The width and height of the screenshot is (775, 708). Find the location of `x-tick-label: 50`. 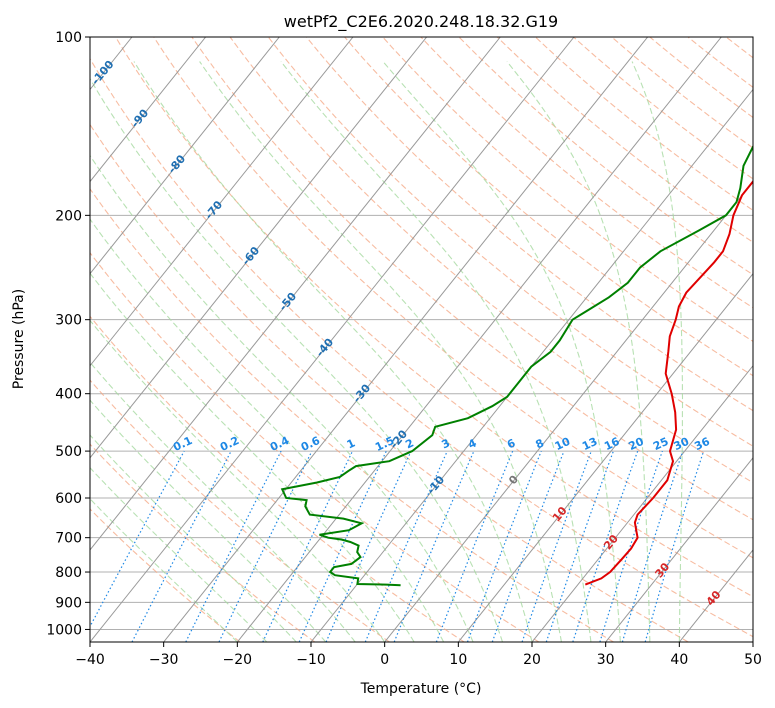

x-tick-label: 50 is located at coordinates (753, 660).